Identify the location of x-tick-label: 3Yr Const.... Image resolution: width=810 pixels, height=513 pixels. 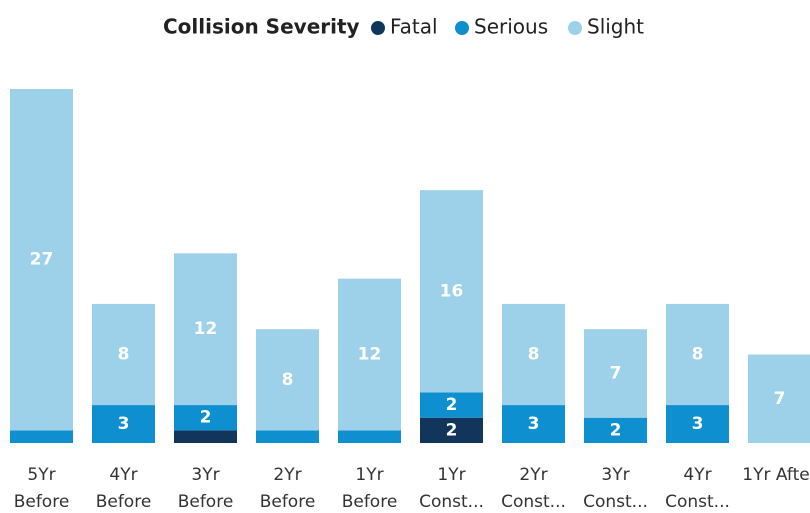
(615, 488).